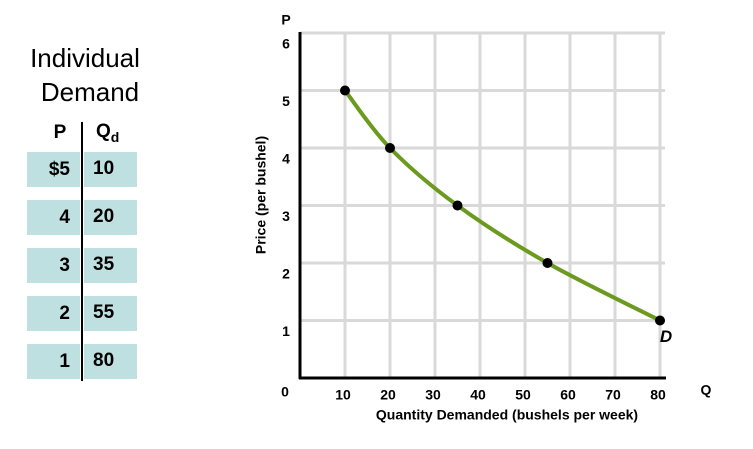 The height and width of the screenshot is (449, 753). Describe the element at coordinates (285, 392) in the screenshot. I see `x-tick-label: 0` at that location.